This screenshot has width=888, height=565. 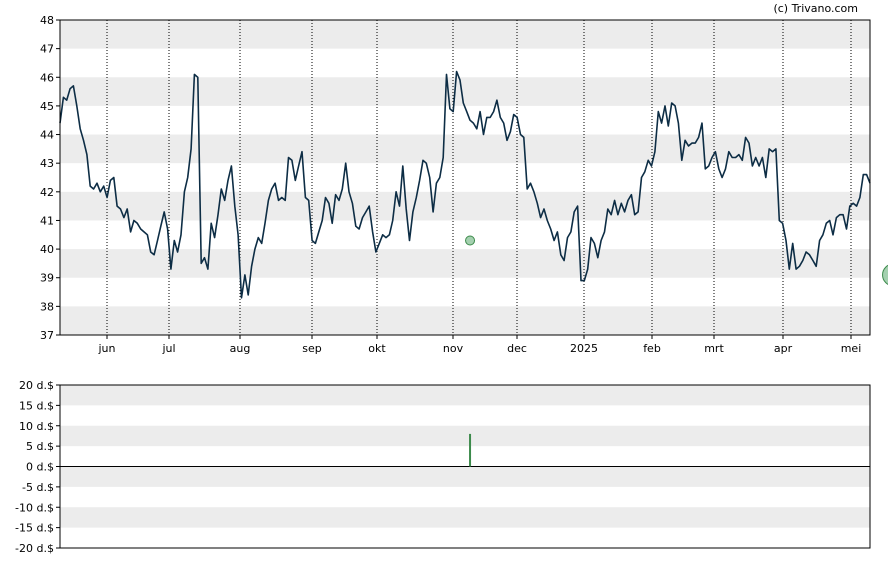 I want to click on dividend-y-tick-label: 0 d.$, so click(x=40, y=467).